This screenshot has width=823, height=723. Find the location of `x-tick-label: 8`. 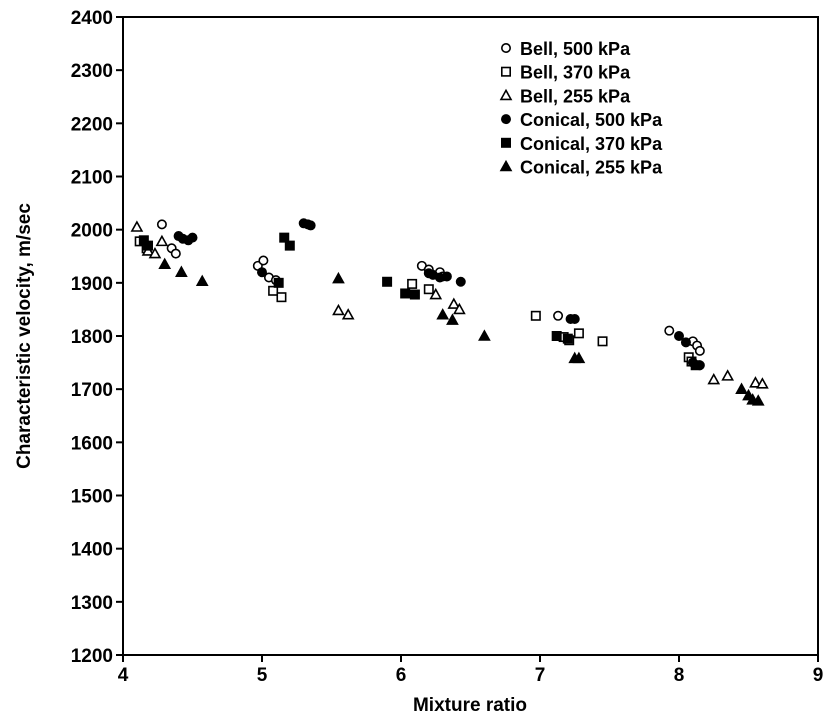

x-tick-label: 8 is located at coordinates (679, 675).